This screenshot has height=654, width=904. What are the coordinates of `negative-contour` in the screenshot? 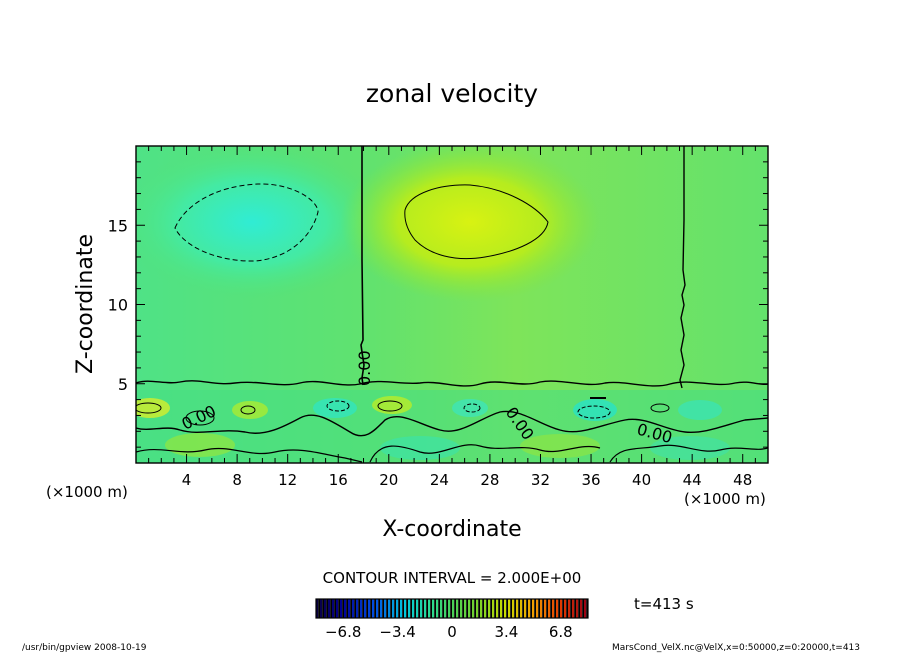 It's located at (246, 222).